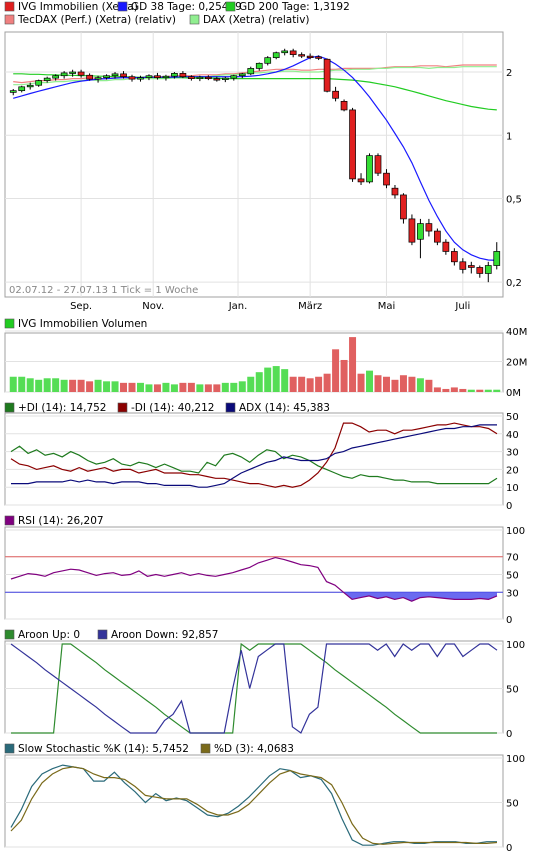  What do you see at coordinates (515, 759) in the screenshot?
I see `stoch-y-tick-label: 100` at bounding box center [515, 759].